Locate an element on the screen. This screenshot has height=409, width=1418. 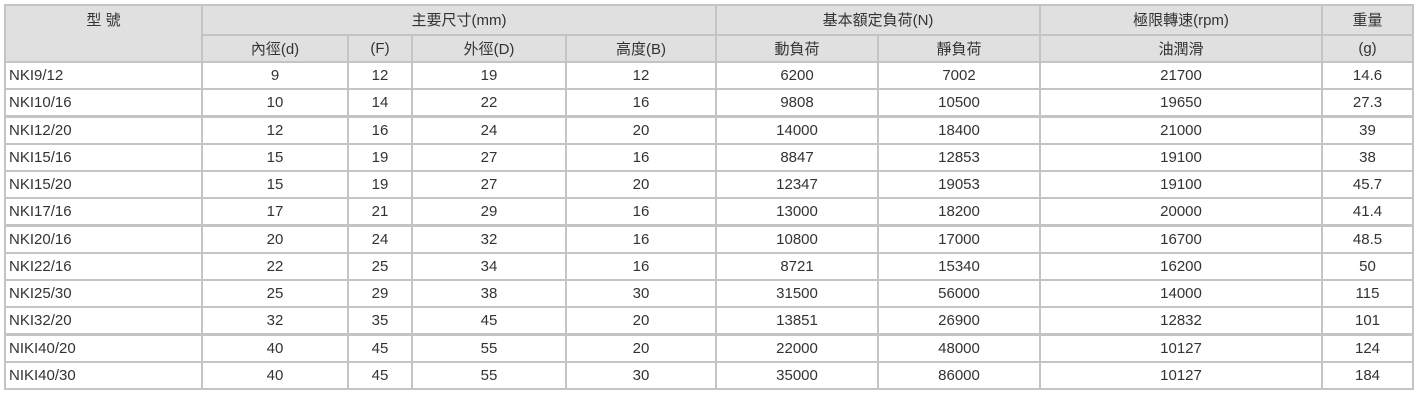
value-cell: 16200 is located at coordinates (1181, 266).